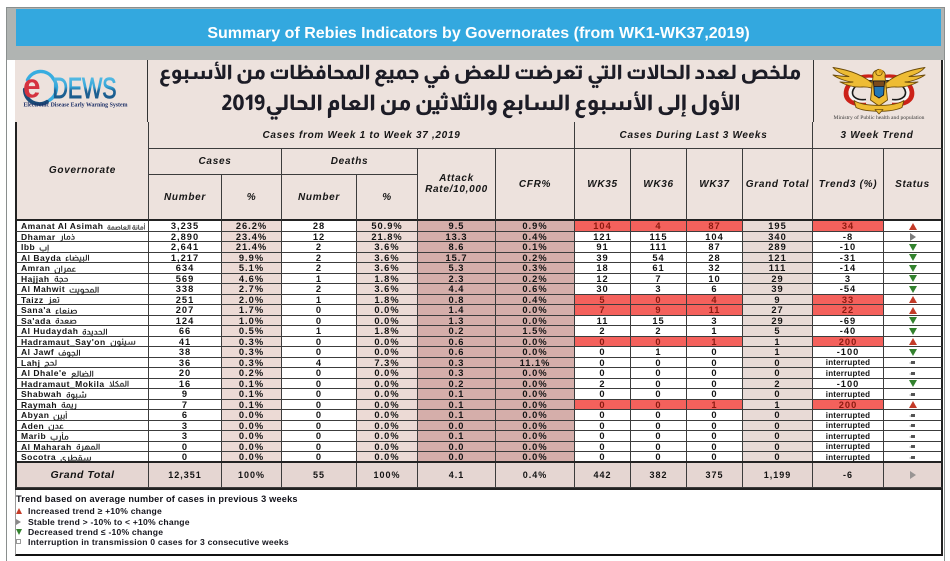 Image resolution: width=950 pixels, height=561 pixels. I want to click on svg-text:Ministry of Public health and: Ministry of Public health and population, so click(879, 117).